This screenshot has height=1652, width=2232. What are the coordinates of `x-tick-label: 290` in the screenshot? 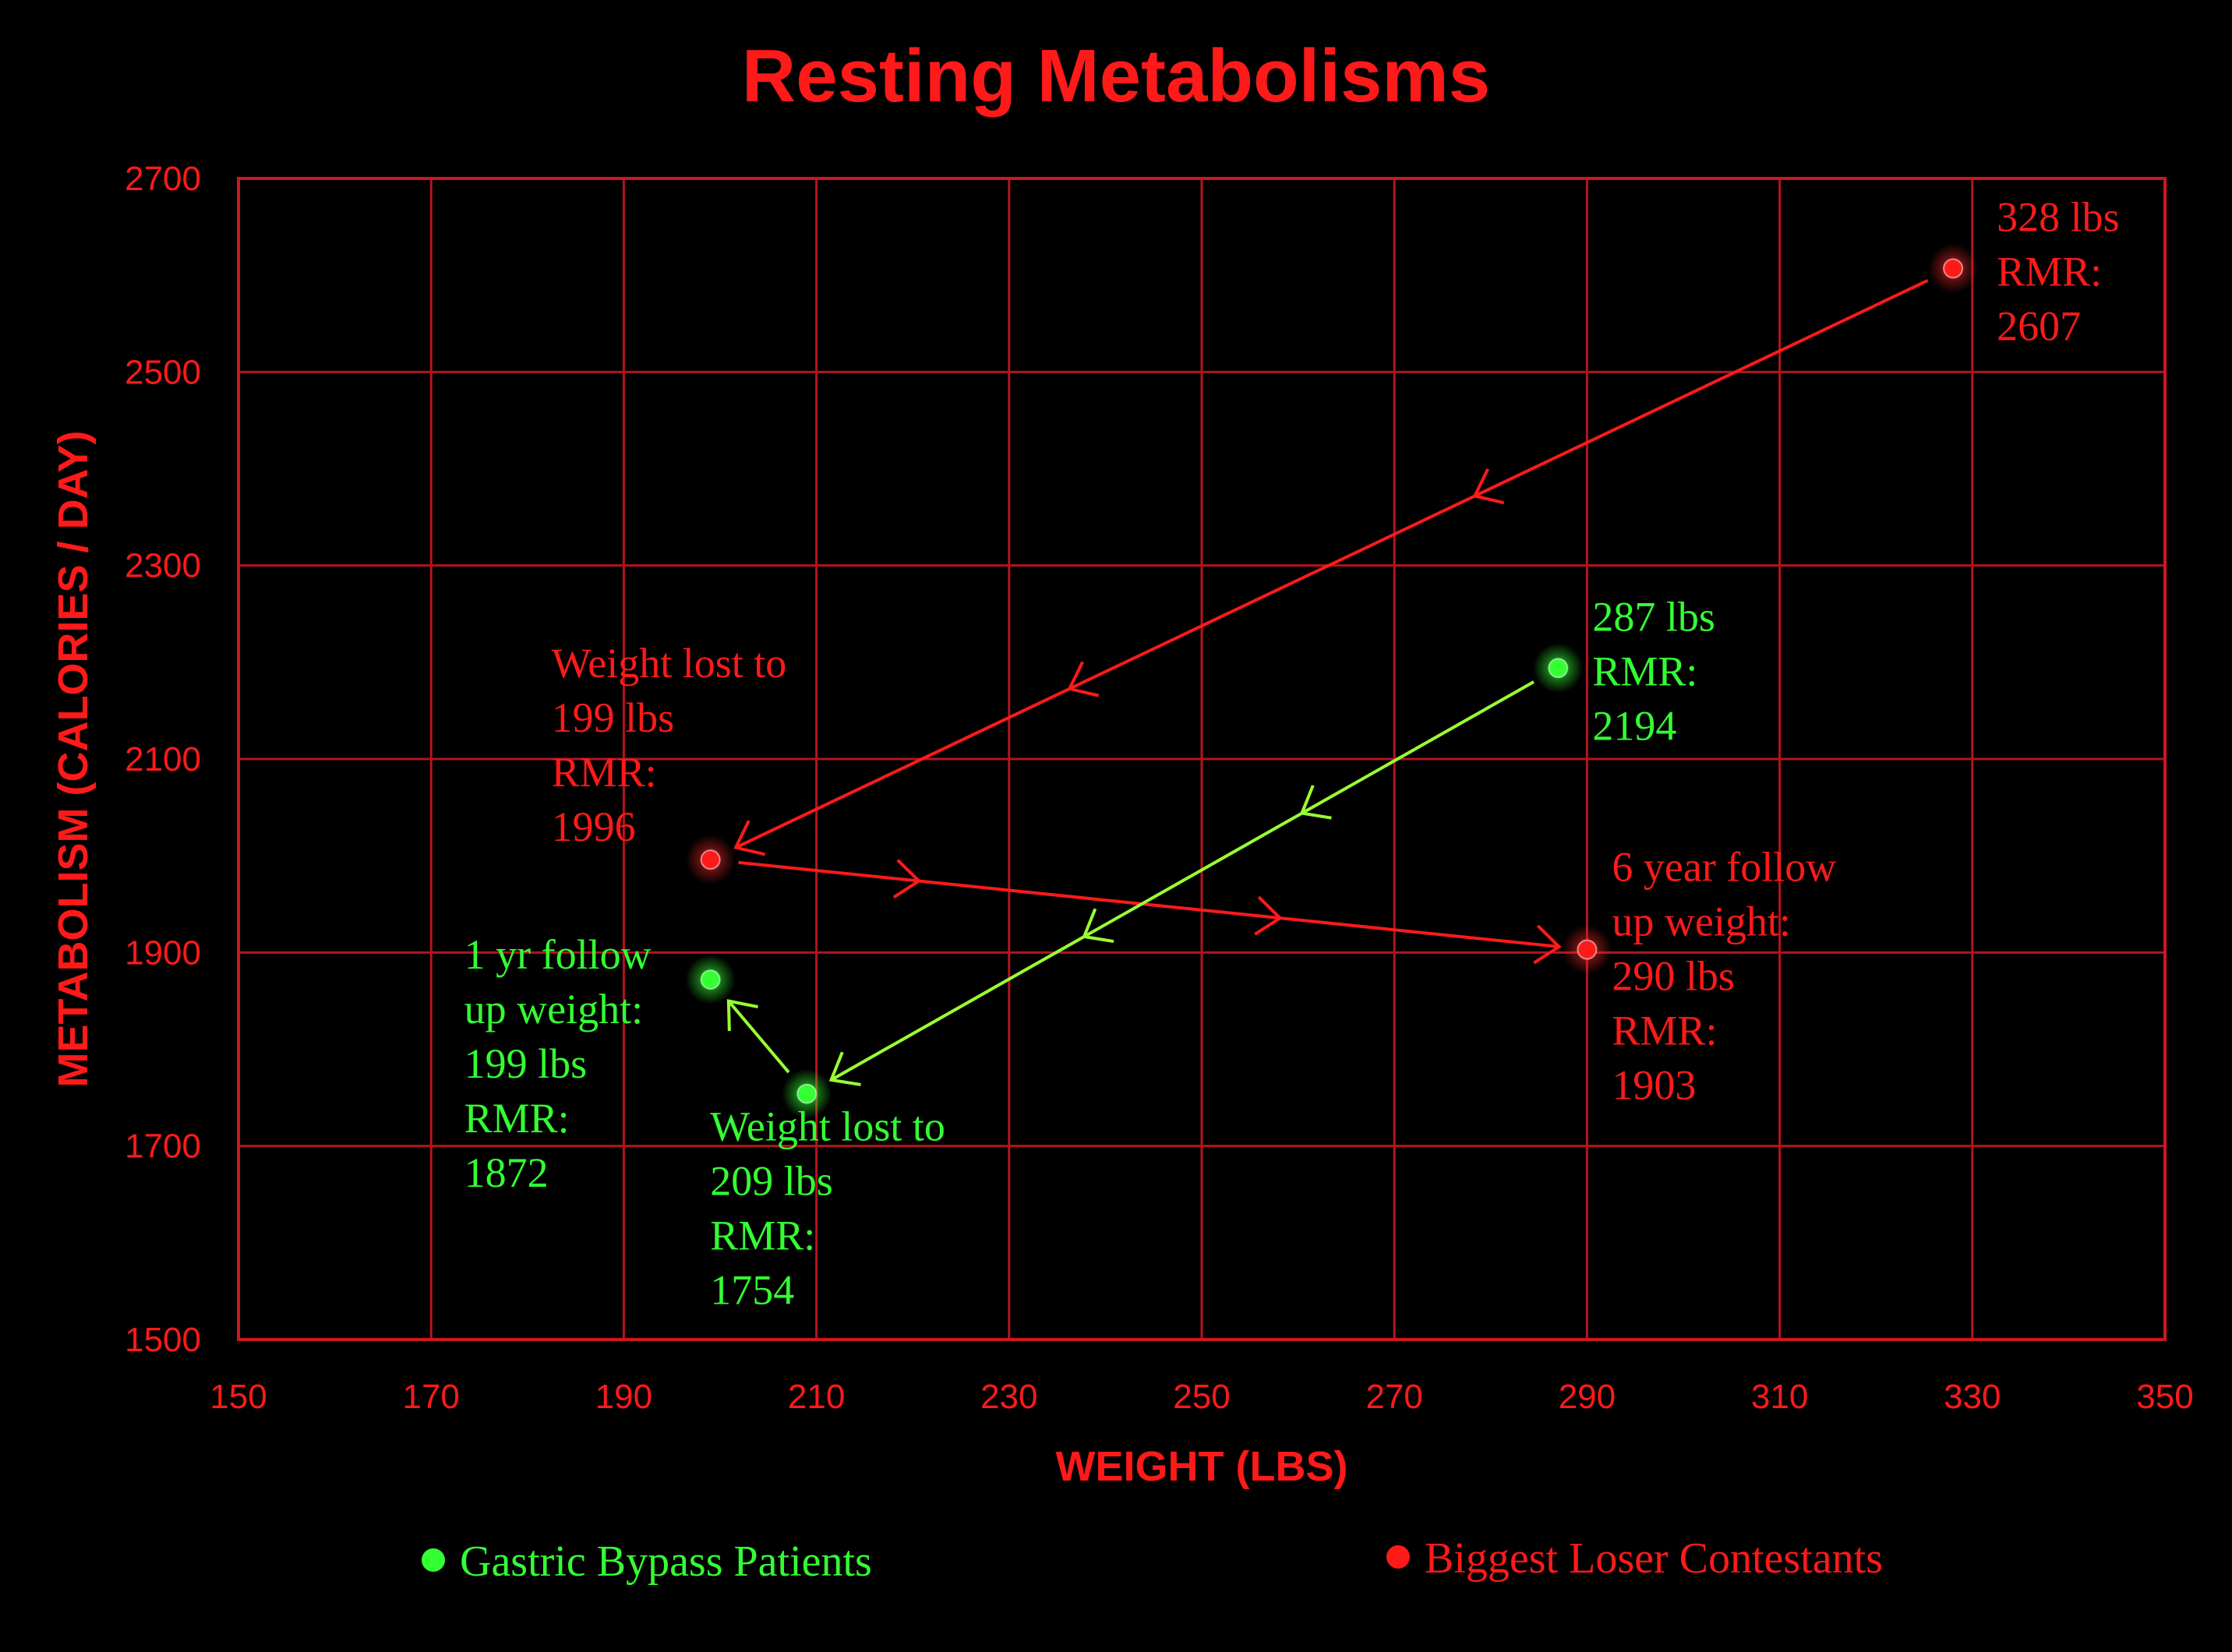 It's located at (1587, 1397).